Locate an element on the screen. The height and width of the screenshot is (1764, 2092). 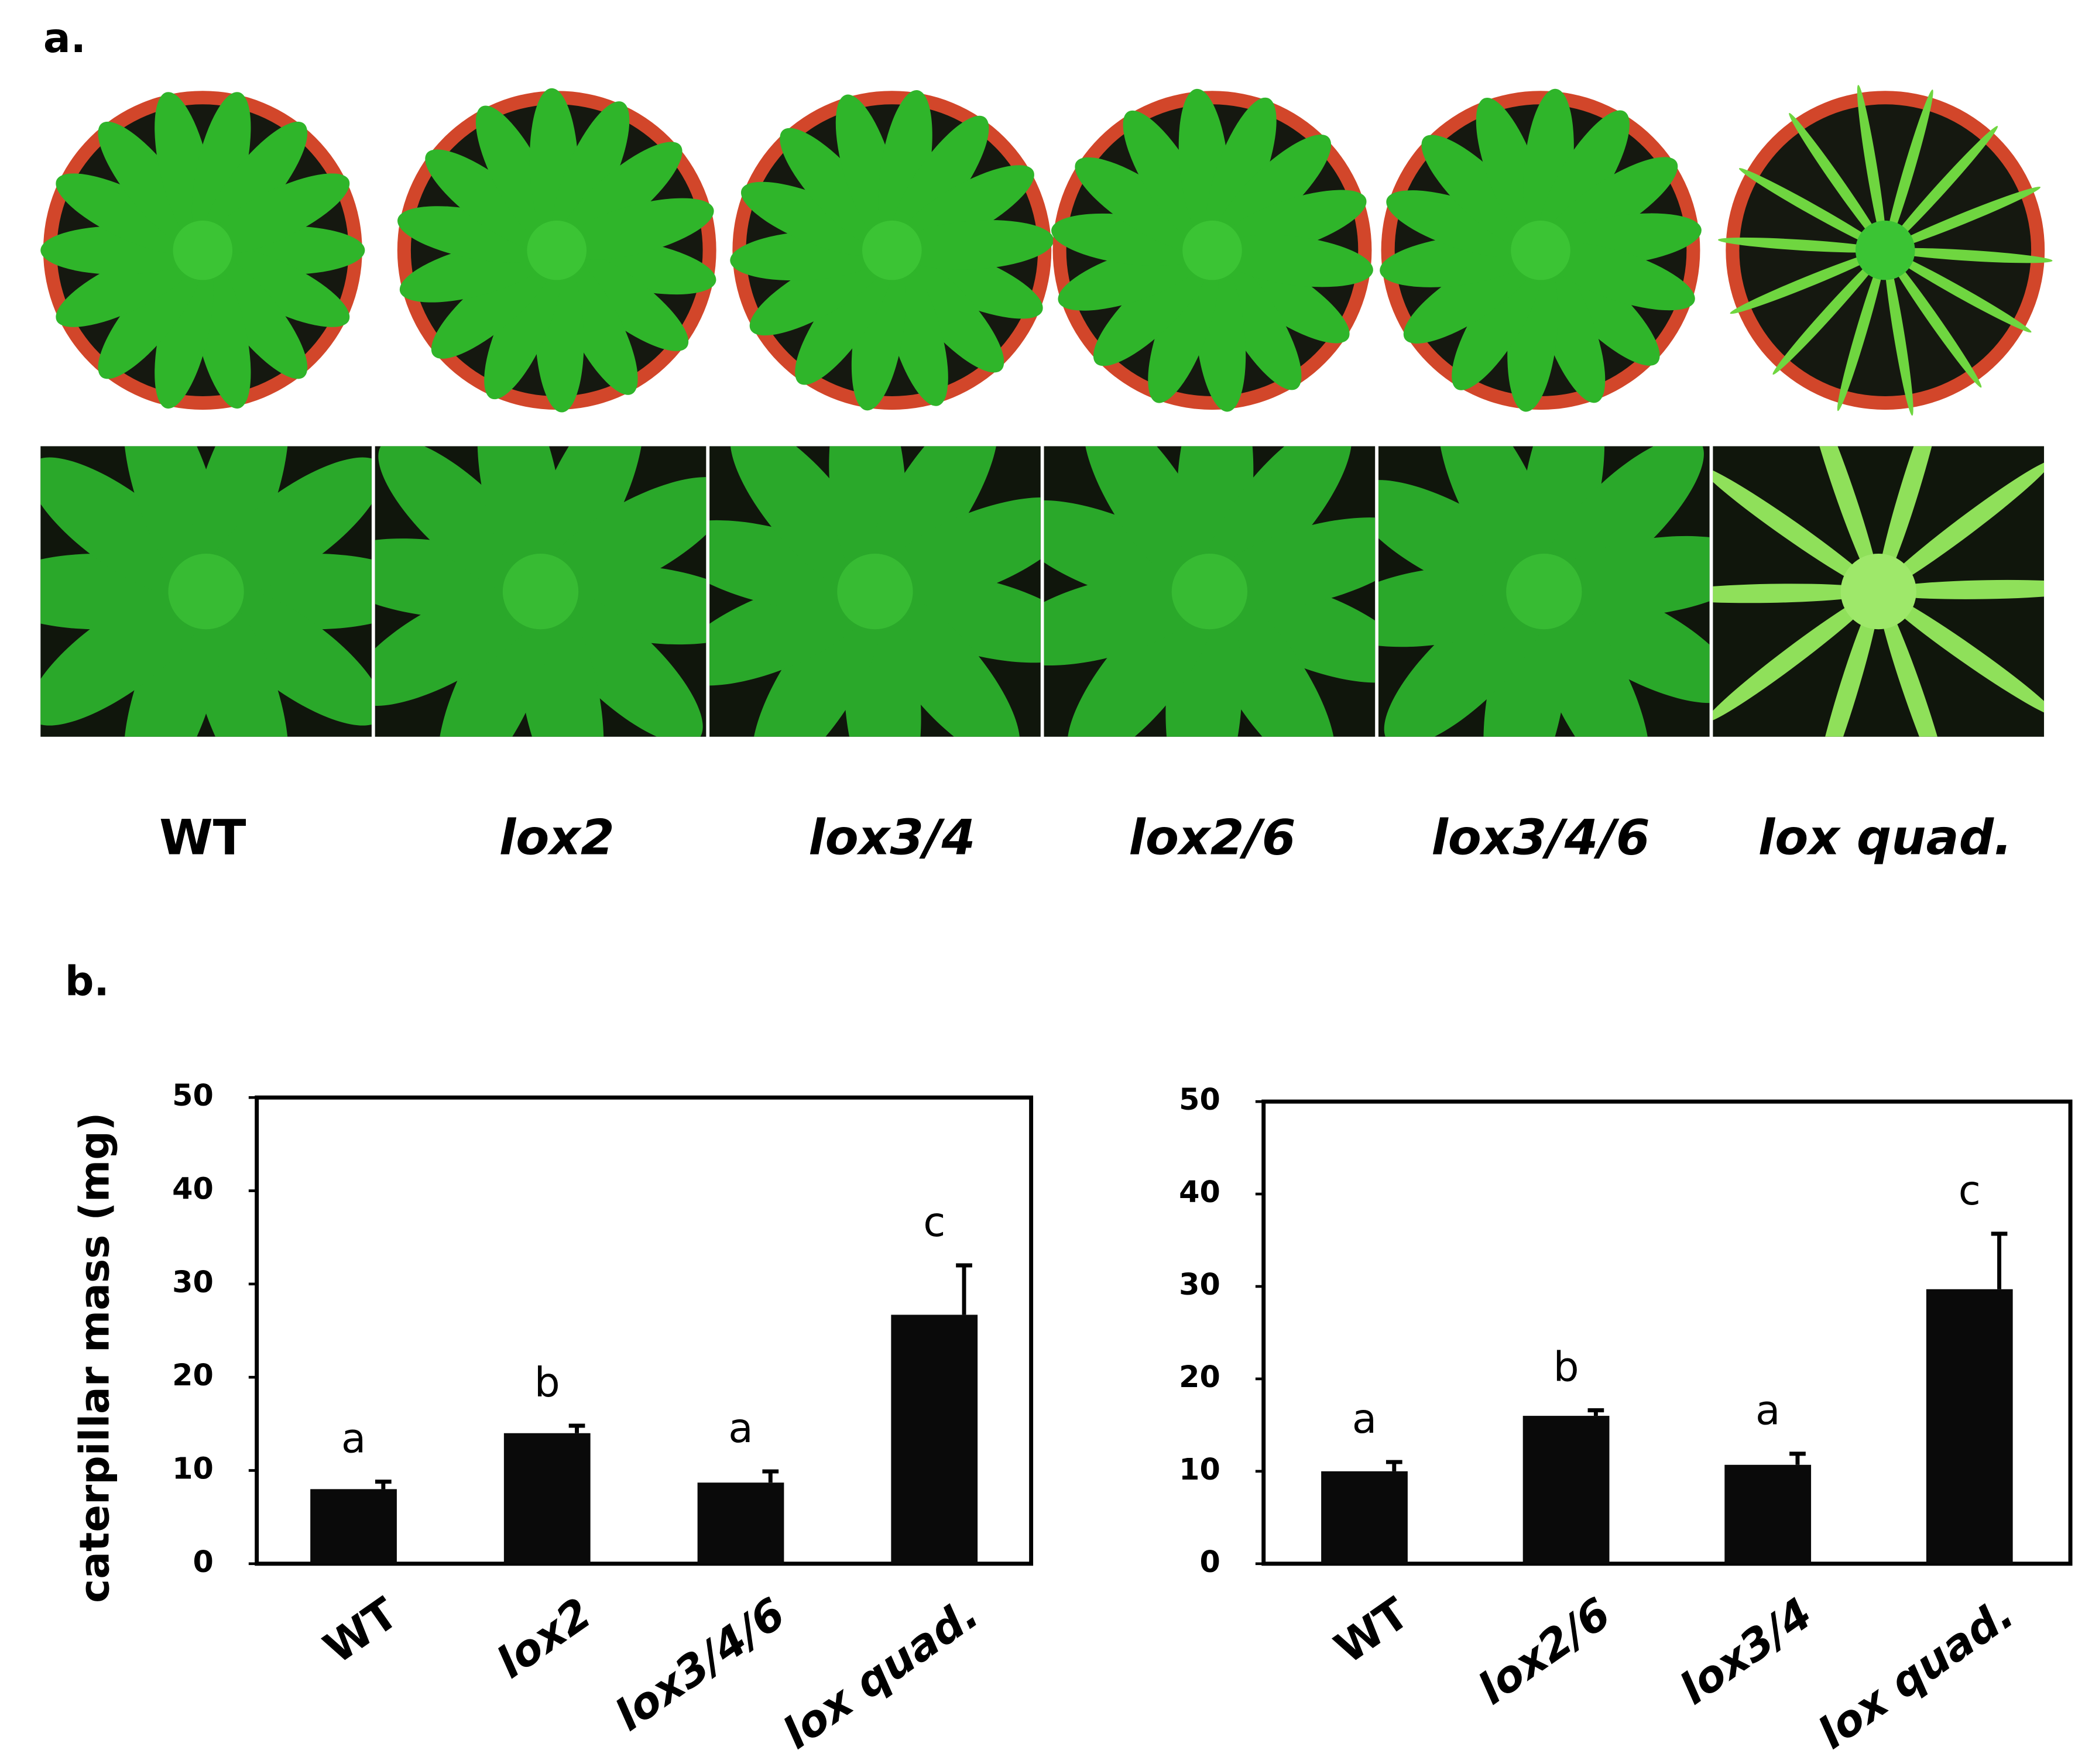
x-tick-label: lox2 is located at coordinates (544, 1639).